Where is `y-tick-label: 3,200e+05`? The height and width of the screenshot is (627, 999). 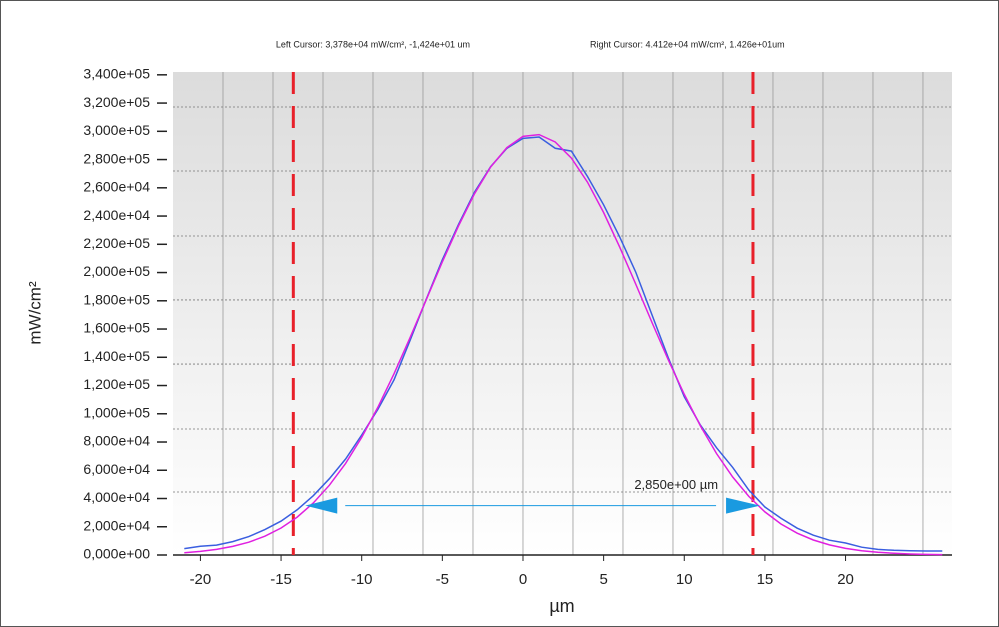
y-tick-label: 3,200e+05 is located at coordinates (116, 102).